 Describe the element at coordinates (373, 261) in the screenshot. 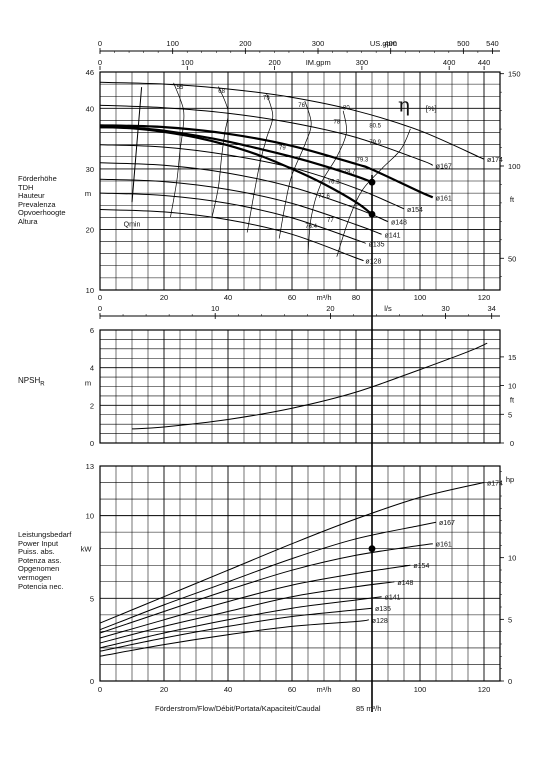

I see `head-curve-label: ø128` at that location.